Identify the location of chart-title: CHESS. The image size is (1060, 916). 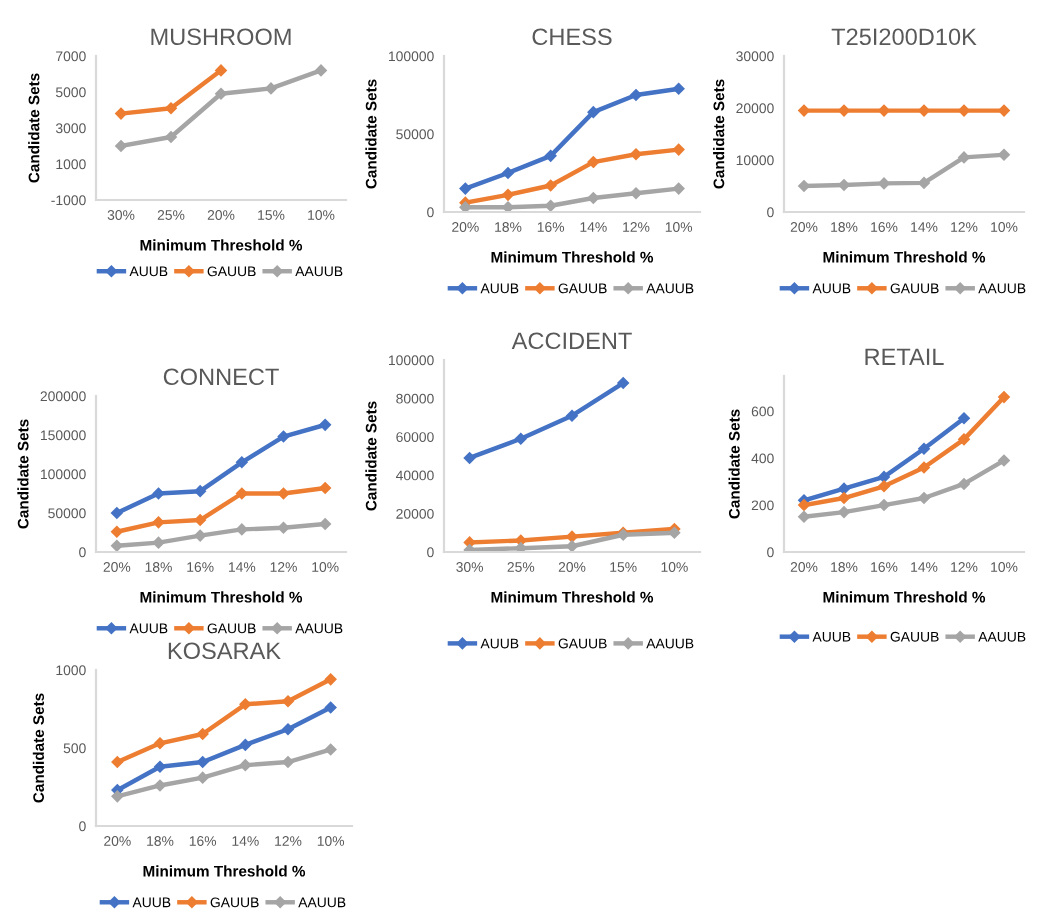
(572, 37).